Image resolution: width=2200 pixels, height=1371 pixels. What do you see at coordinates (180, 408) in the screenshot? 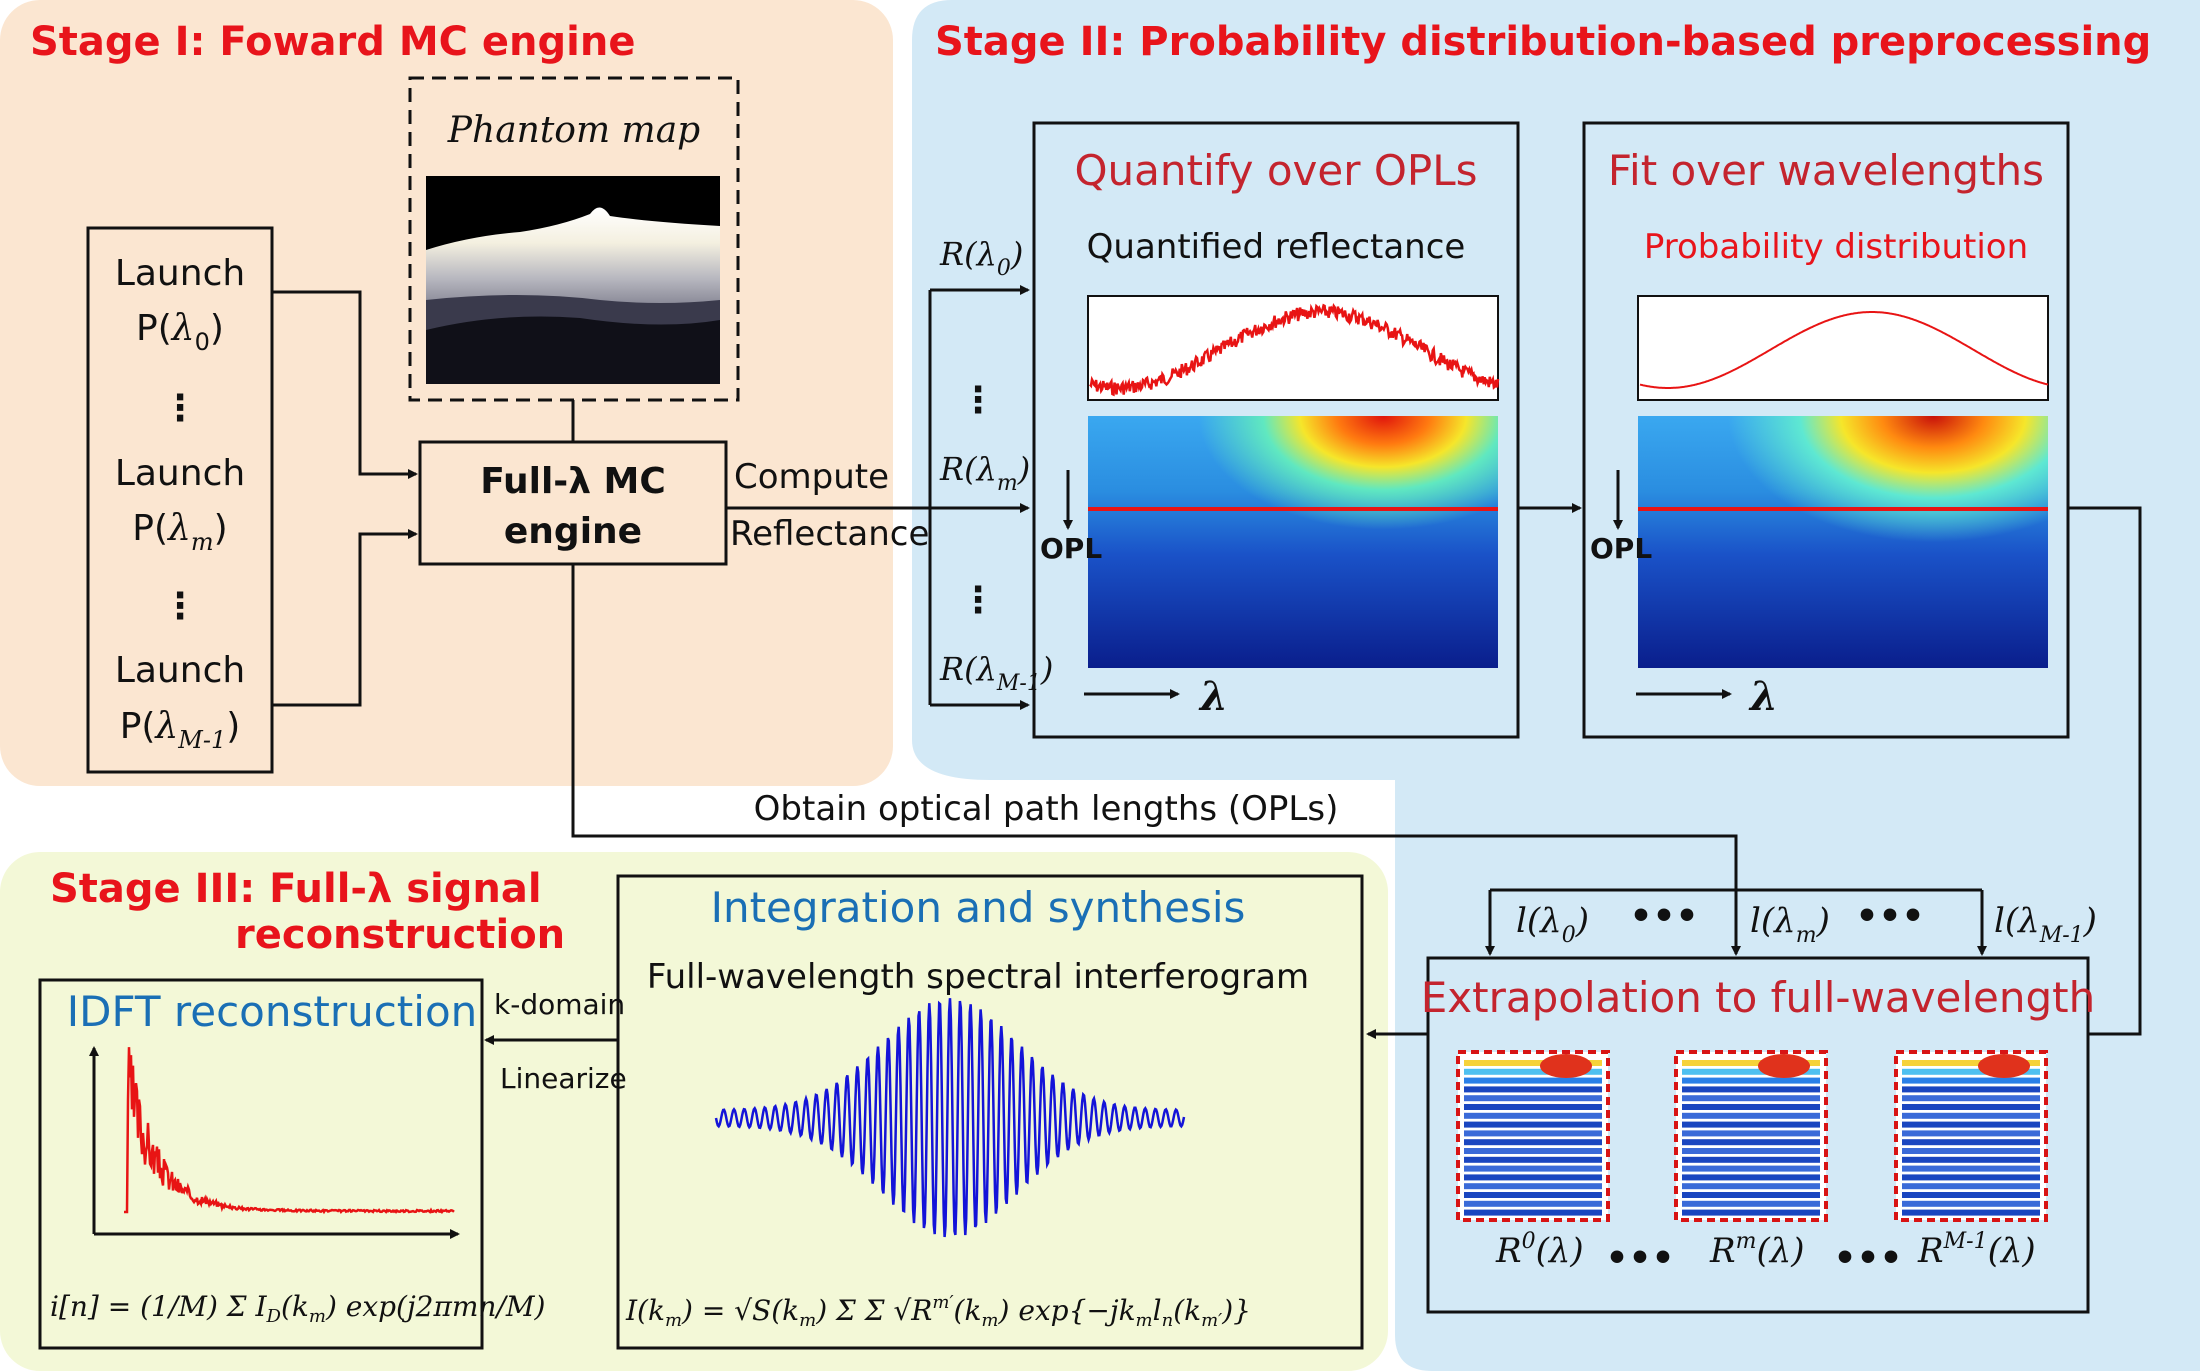
I see `vdots-1: ⋮` at bounding box center [180, 408].